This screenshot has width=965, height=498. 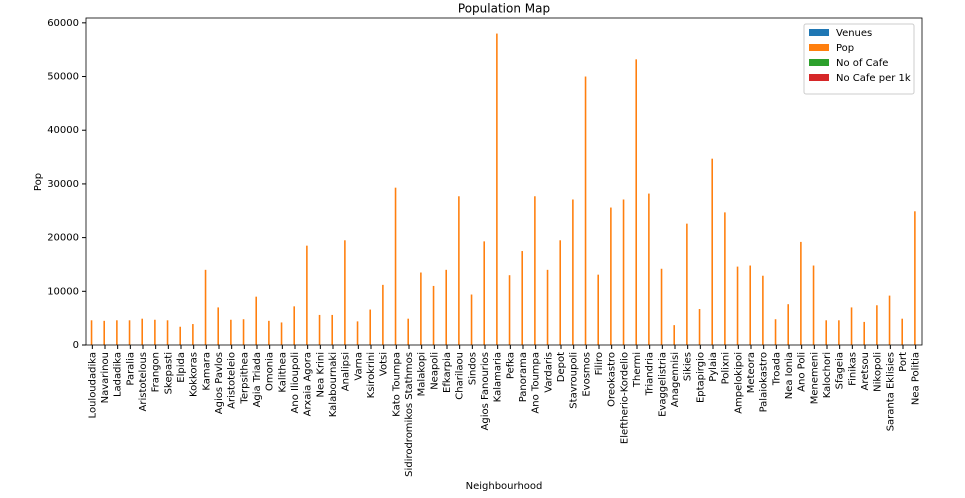 I want to click on x-tick-label: Port, so click(x=903, y=362).